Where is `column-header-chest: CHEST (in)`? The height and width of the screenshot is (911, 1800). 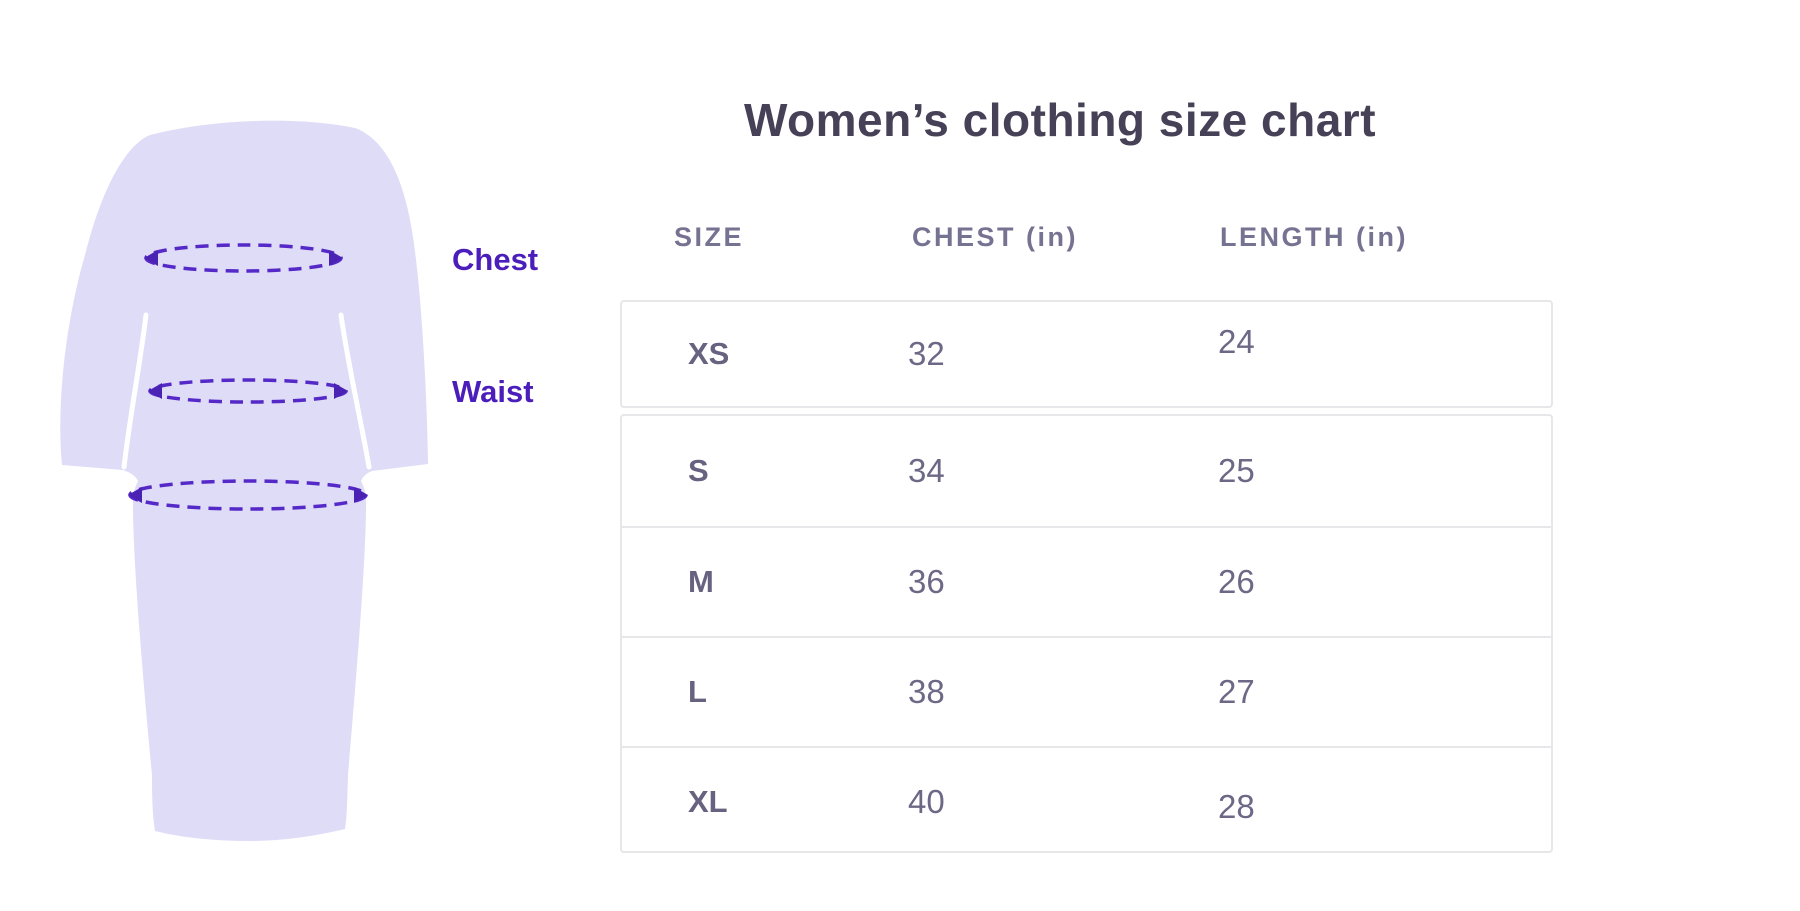 column-header-chest: CHEST (in) is located at coordinates (995, 237).